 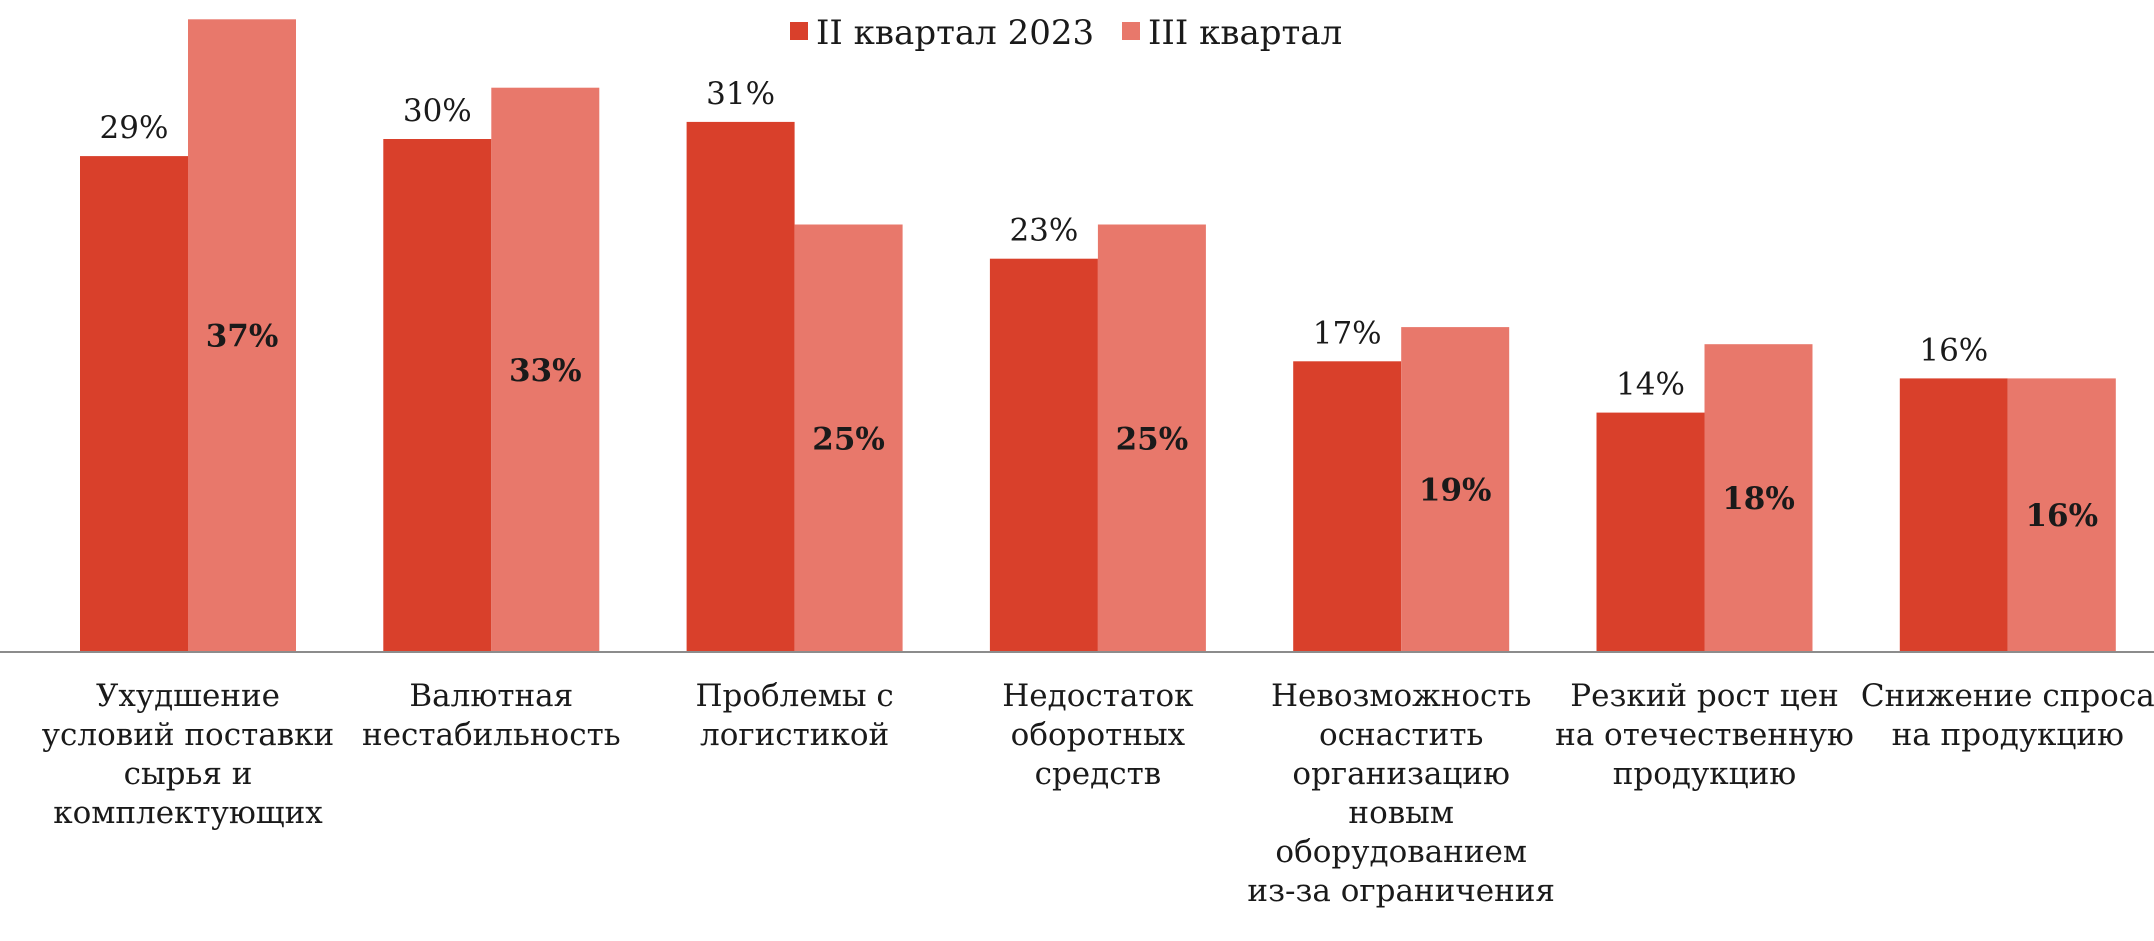 I want to click on value-label-ii-quarter-2023-4: 17%, so click(x=1347, y=333).